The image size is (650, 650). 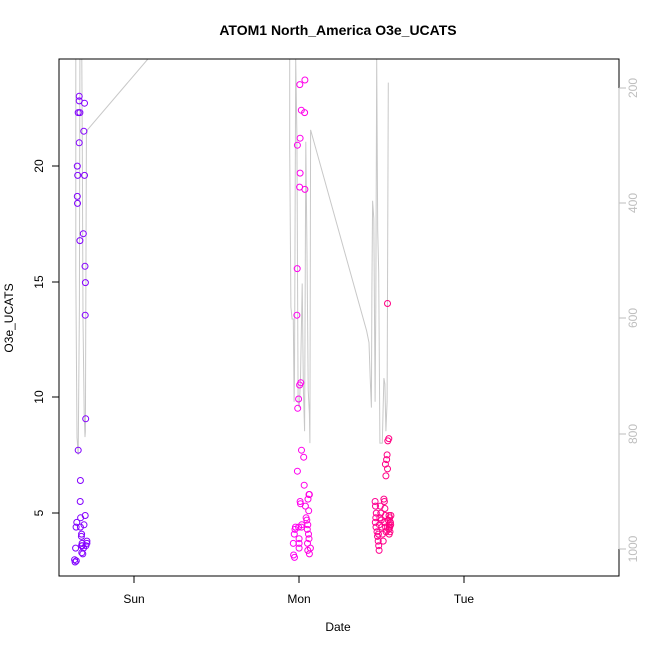 I want to click on y-axis-right: 200 400 600 800 1000, so click(x=629, y=320).